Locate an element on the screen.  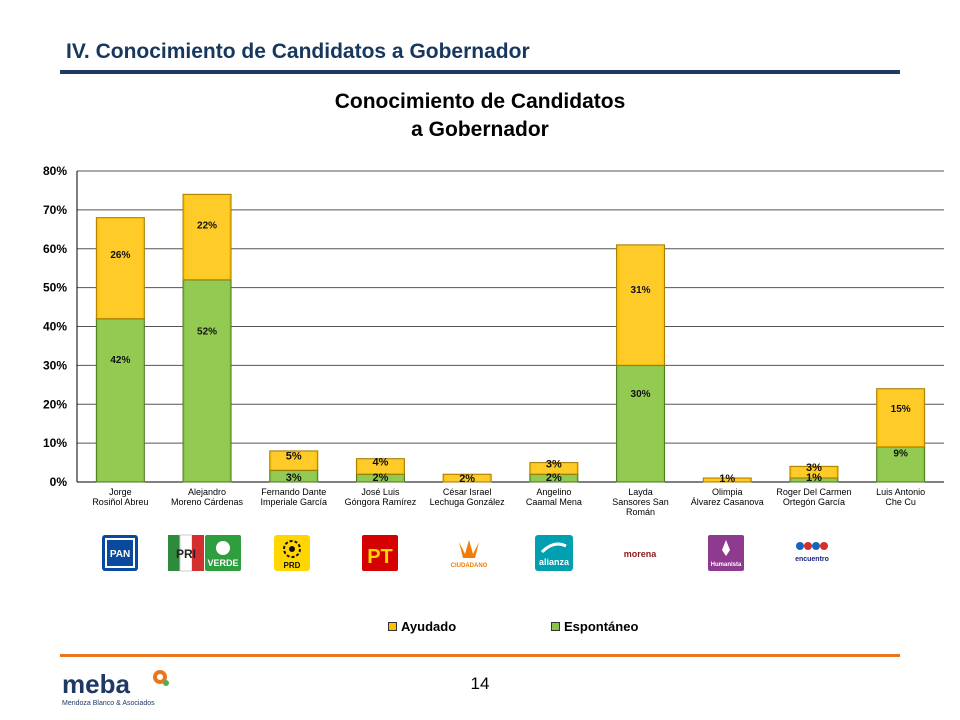
x-tick-label: Imperiale García is located at coordinates (293, 502).